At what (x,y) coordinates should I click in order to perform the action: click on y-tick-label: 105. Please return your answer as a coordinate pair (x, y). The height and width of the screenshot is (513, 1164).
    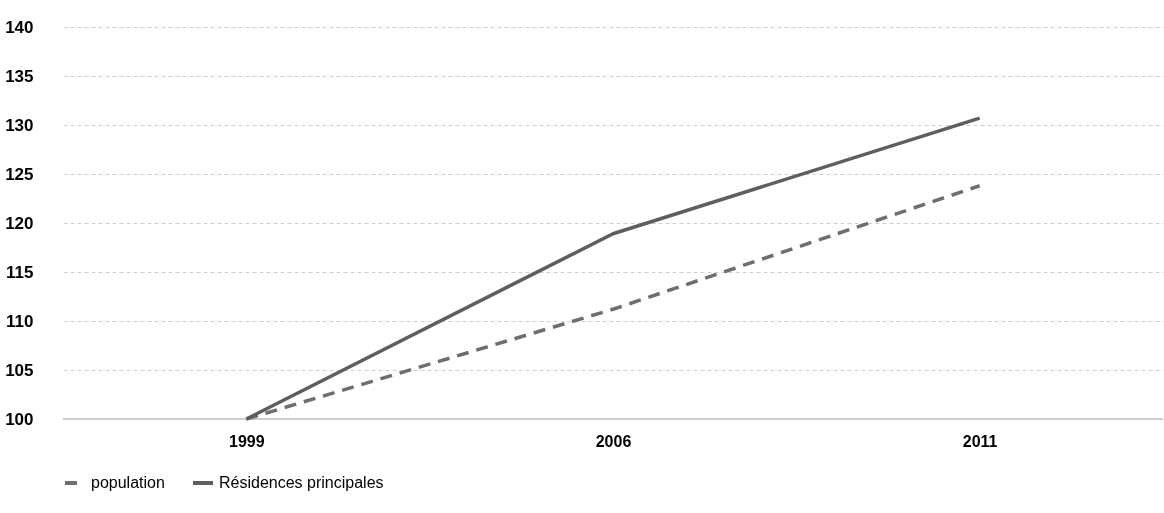
    Looking at the image, I should click on (19, 370).